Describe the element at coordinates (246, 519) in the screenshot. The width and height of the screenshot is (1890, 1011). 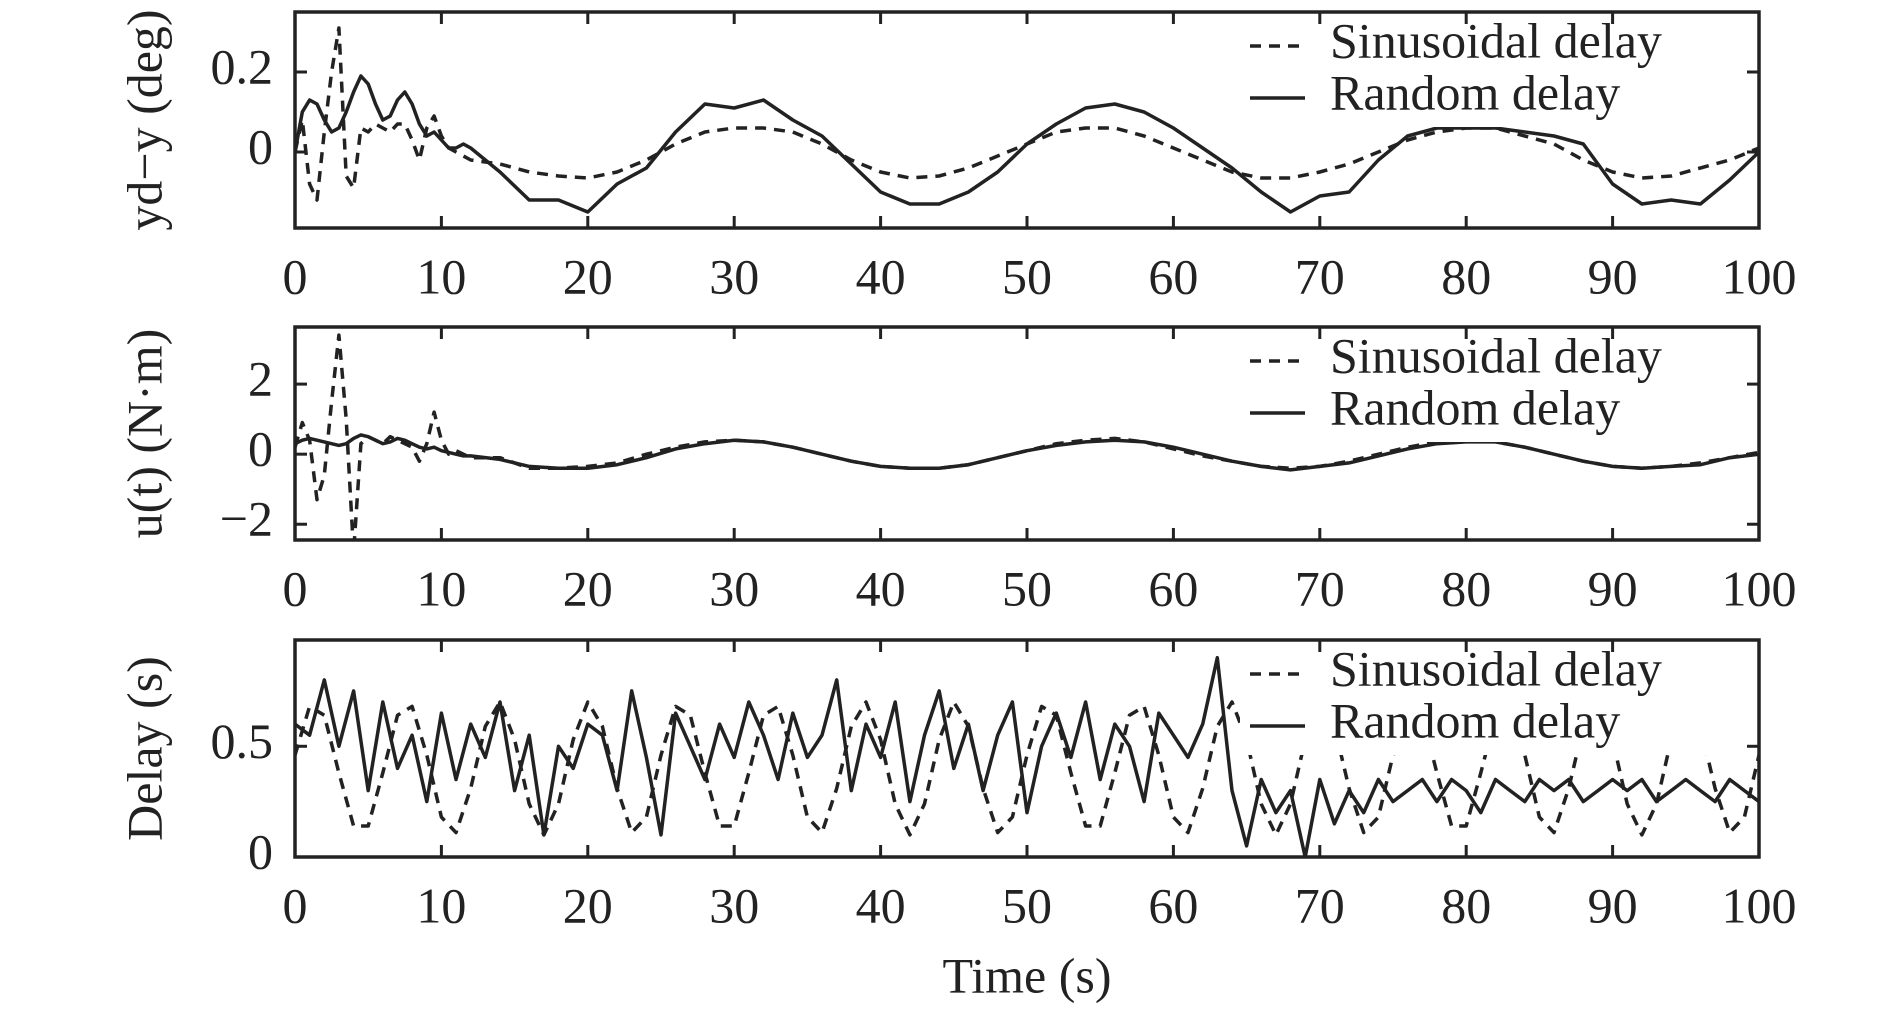
I see `y-tick-label: −2` at that location.